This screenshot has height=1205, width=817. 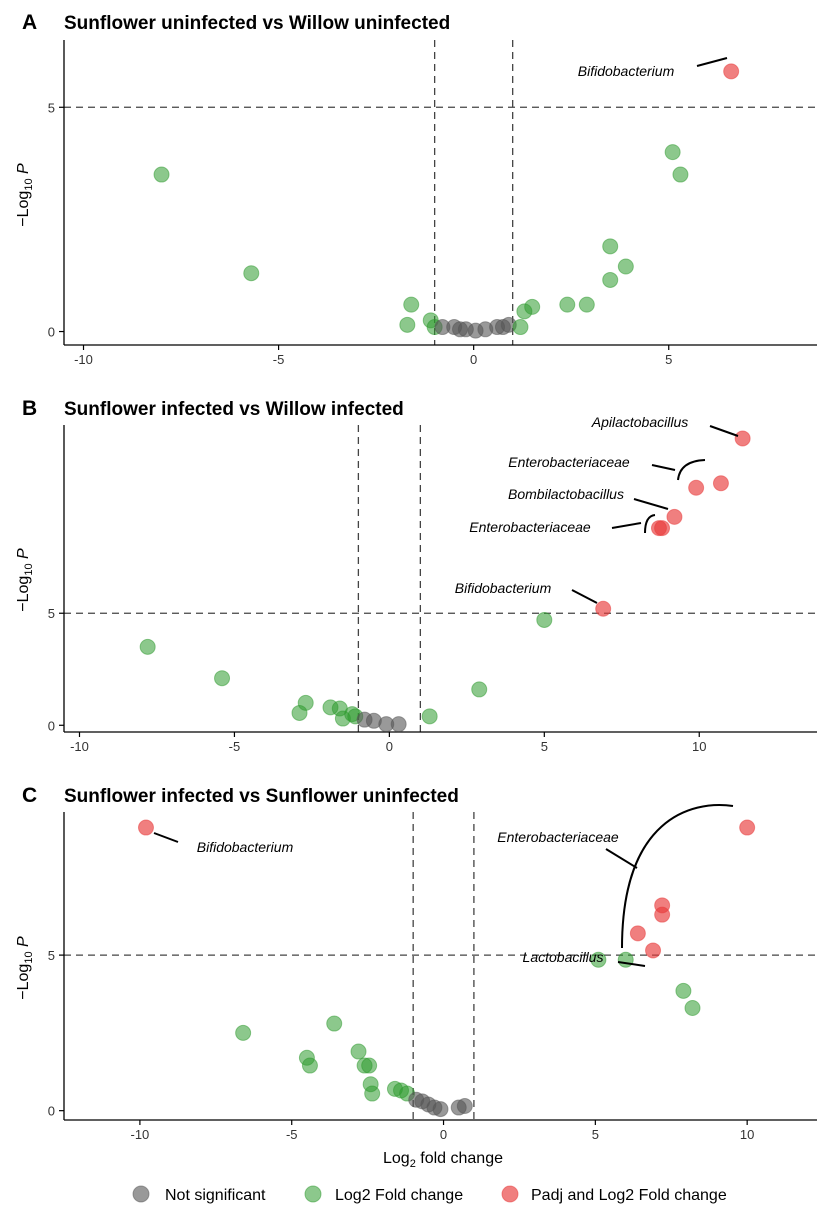 I want to click on legend-item-log2-fold-change: Log2 Fold change, so click(x=383, y=1194).